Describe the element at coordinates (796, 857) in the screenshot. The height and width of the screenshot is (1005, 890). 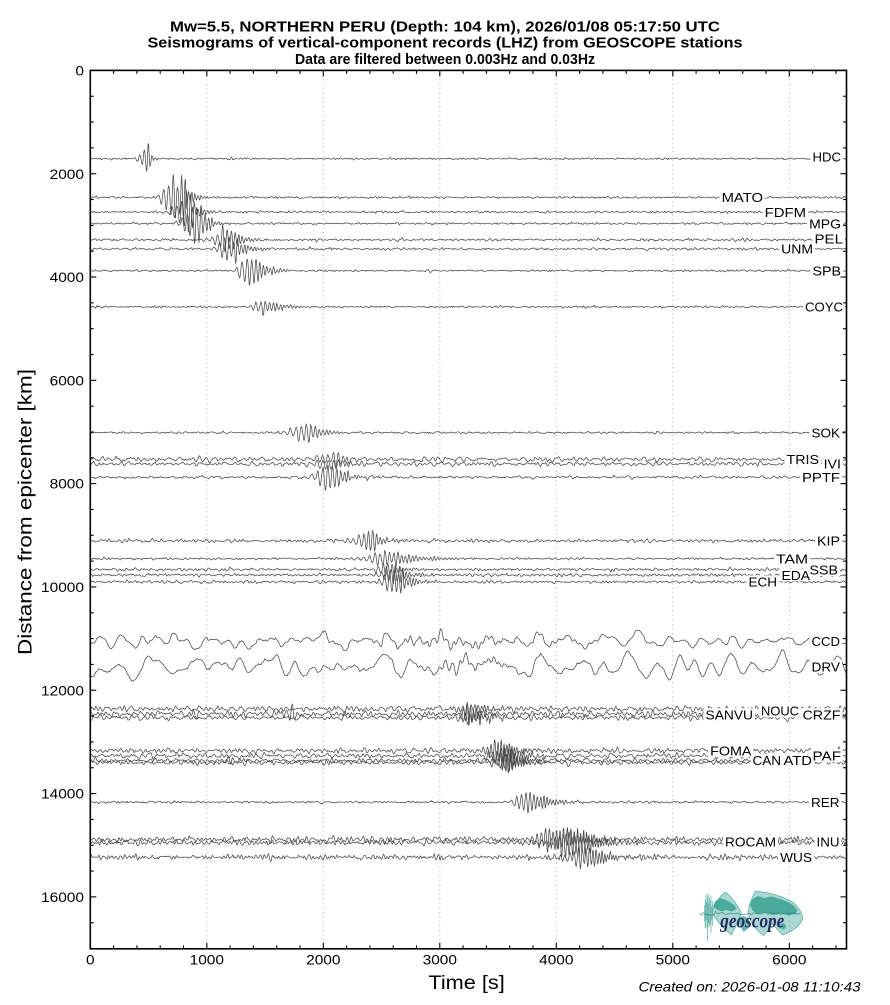
I see `svg-text: WUS` at that location.